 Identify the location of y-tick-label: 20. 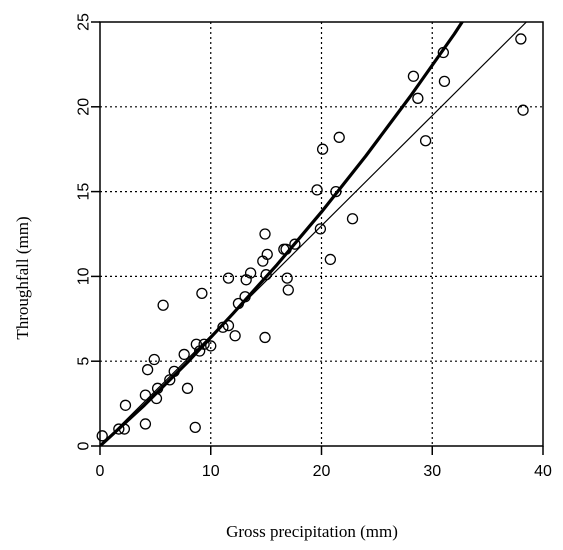
(84, 107).